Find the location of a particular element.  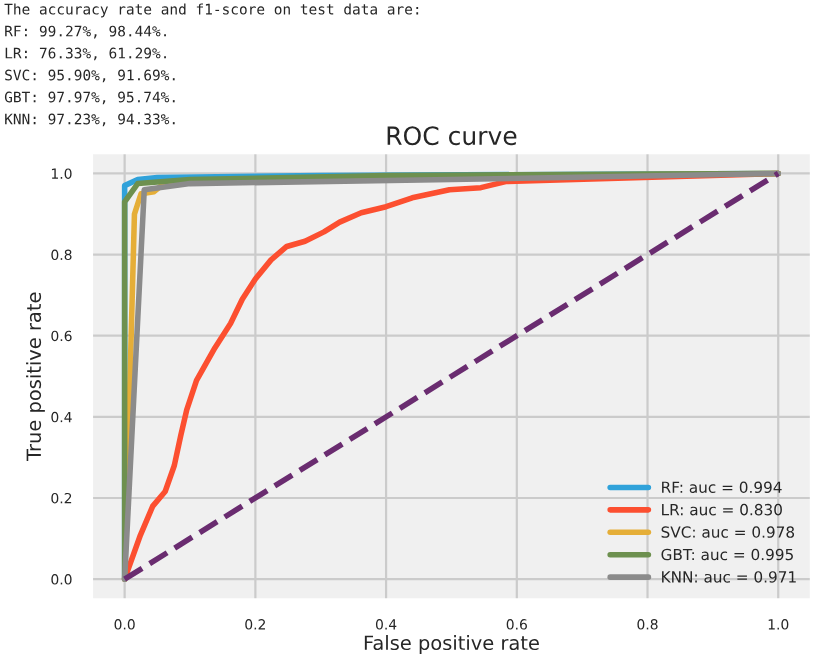

x-axis-title: False positive rate is located at coordinates (451, 644).